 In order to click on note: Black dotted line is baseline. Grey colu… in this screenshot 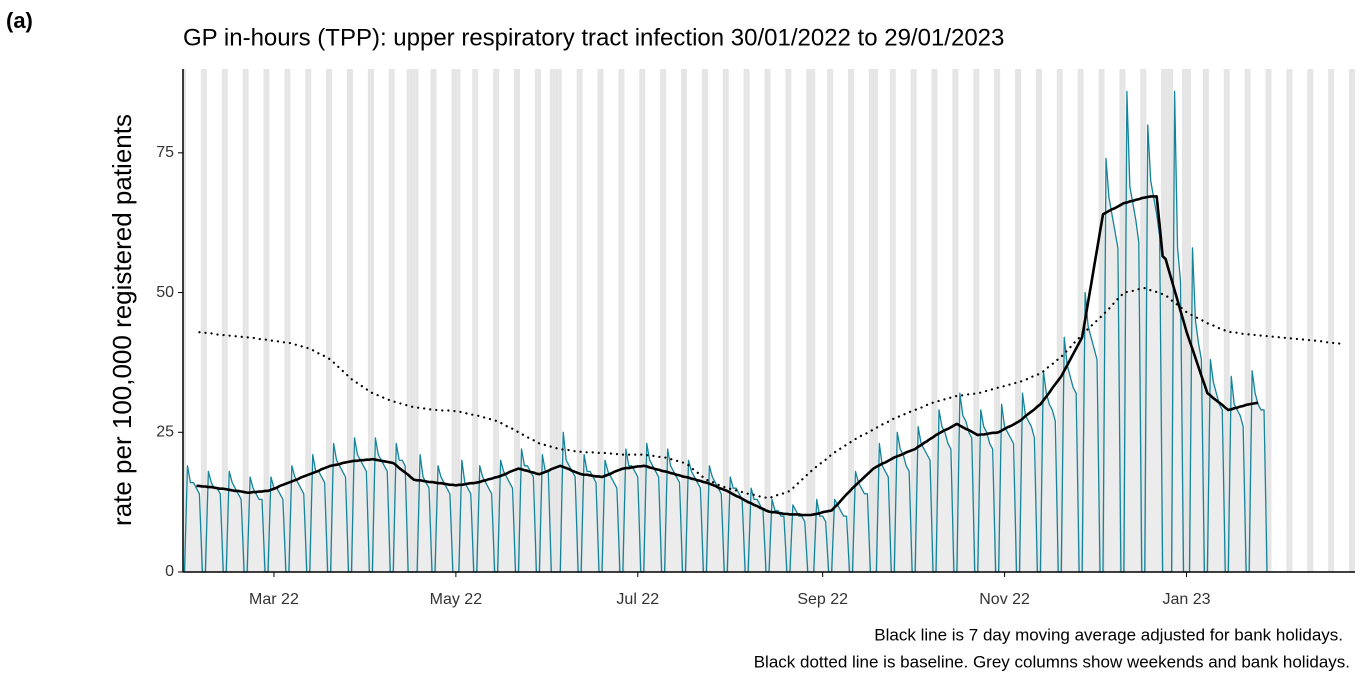, I will do `click(1052, 661)`.